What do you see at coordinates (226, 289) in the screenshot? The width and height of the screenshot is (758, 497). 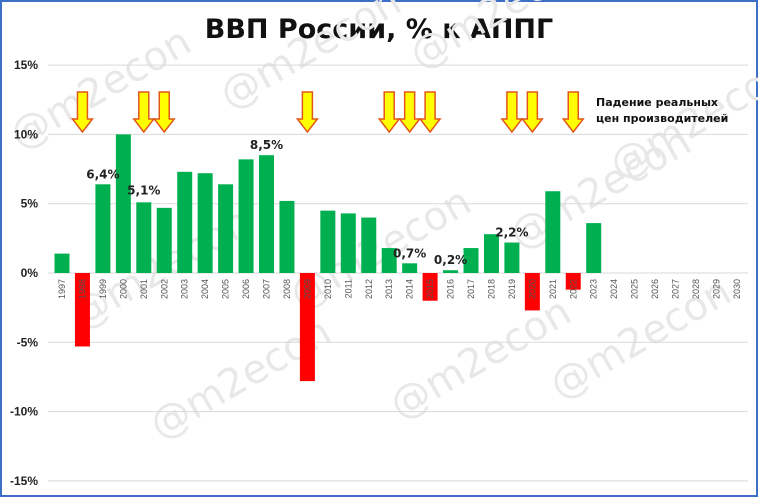 I see `x-tick-label: 2005` at bounding box center [226, 289].